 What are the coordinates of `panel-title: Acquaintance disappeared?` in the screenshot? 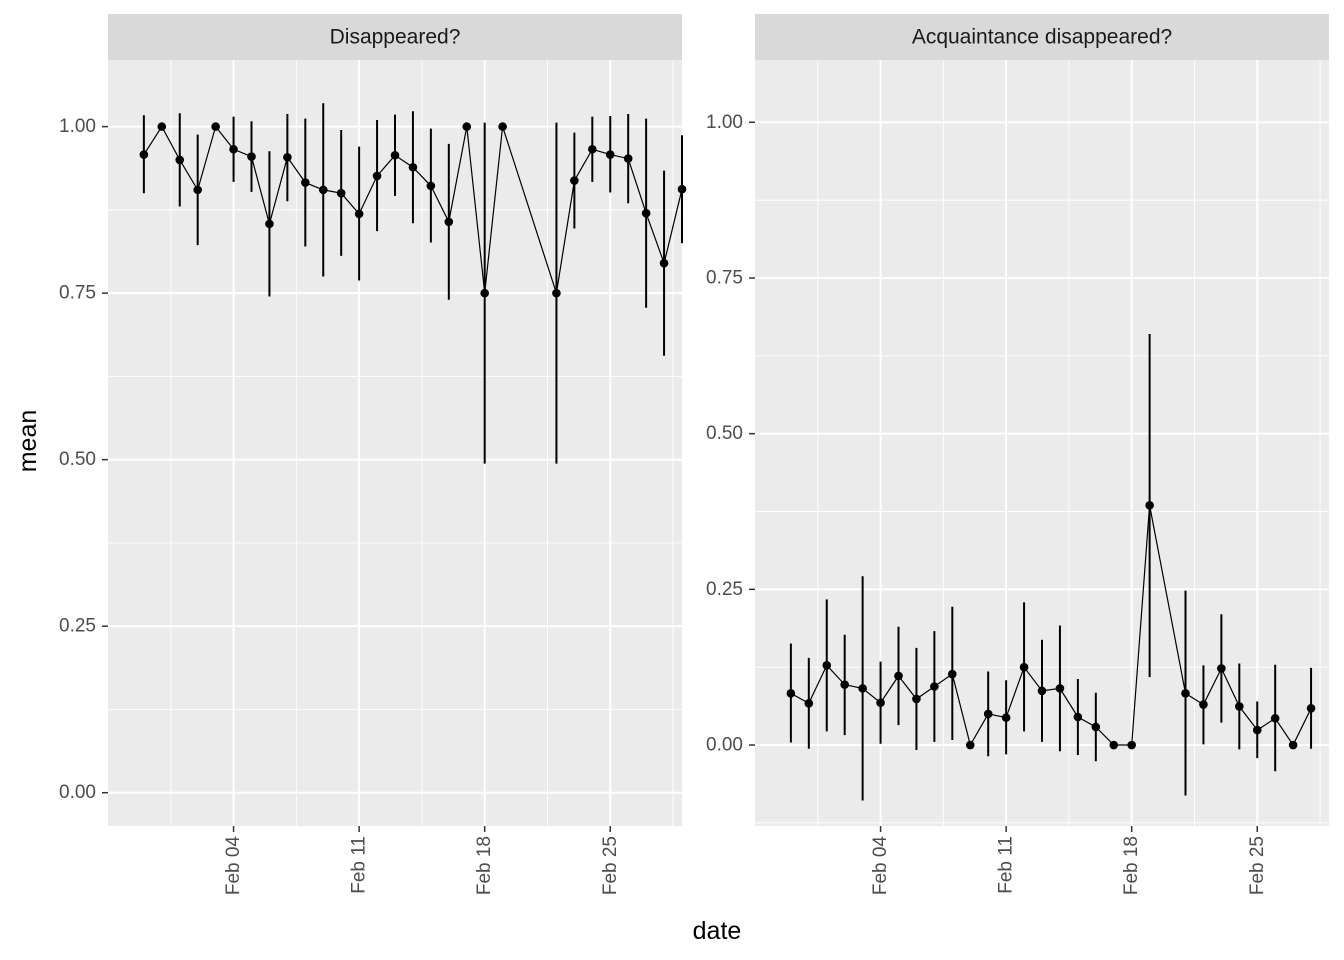 It's located at (1042, 37).